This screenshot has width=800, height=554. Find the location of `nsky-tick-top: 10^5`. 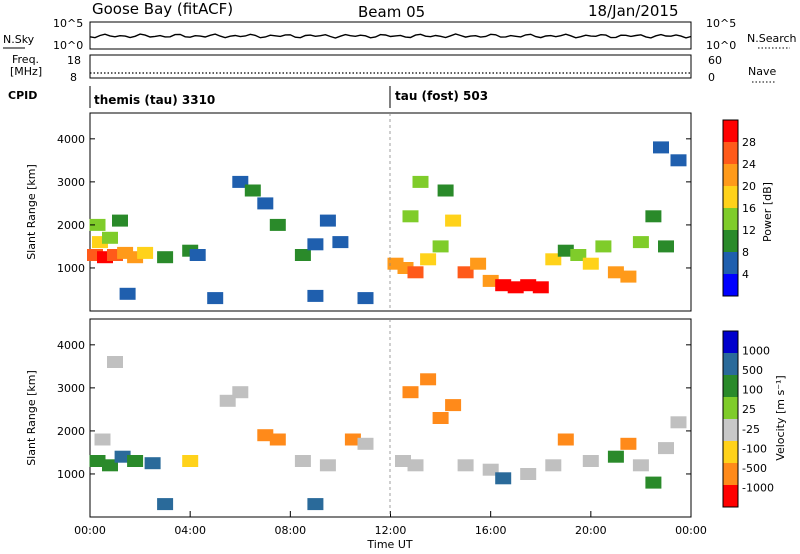

nsky-tick-top: 10^5 is located at coordinates (68, 23).